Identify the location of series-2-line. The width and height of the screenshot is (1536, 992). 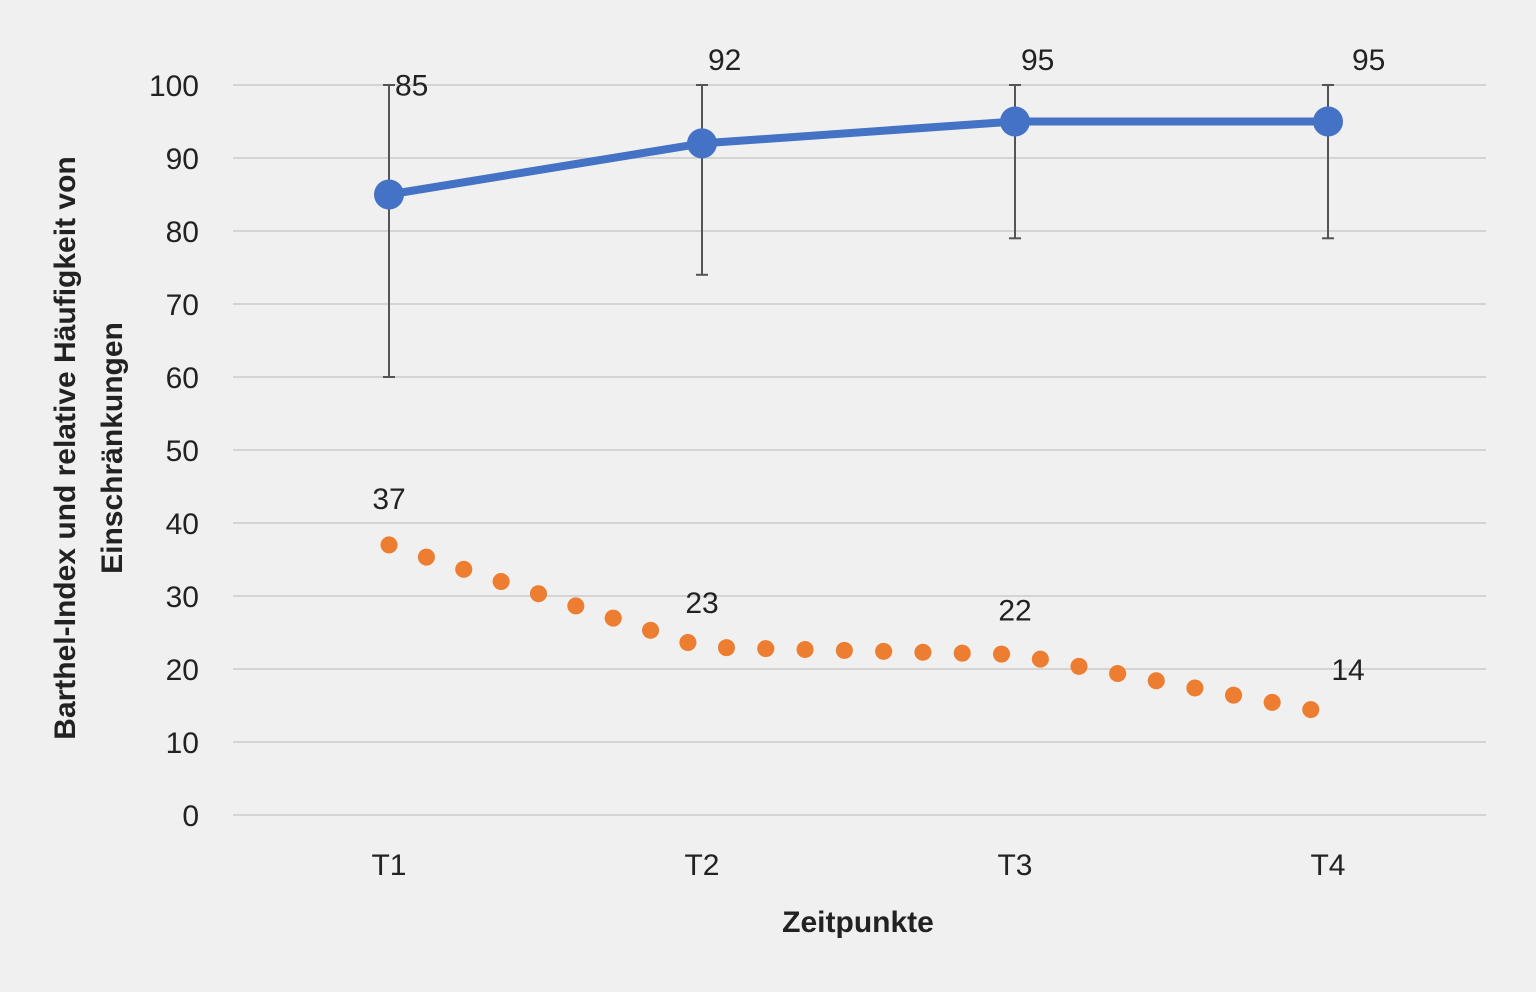
(858, 629).